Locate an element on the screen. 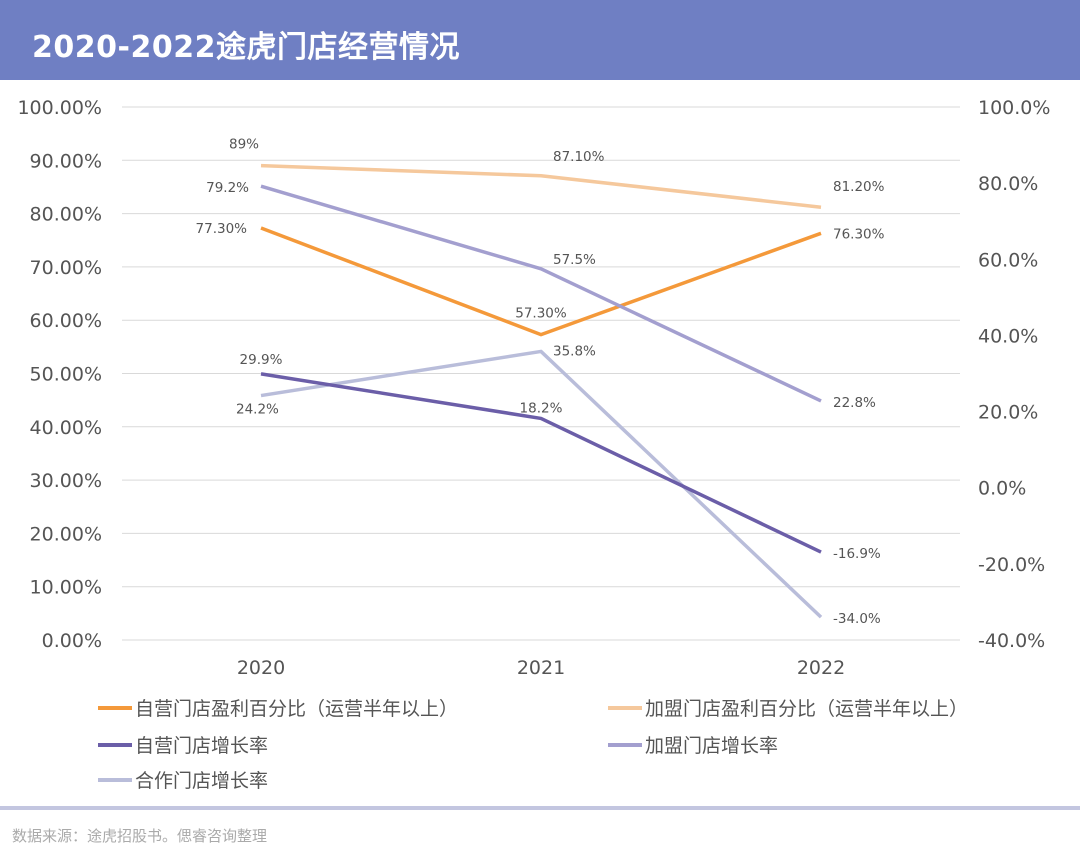 The width and height of the screenshot is (1080, 860). x-axis-tick-label: 2020 is located at coordinates (261, 668).